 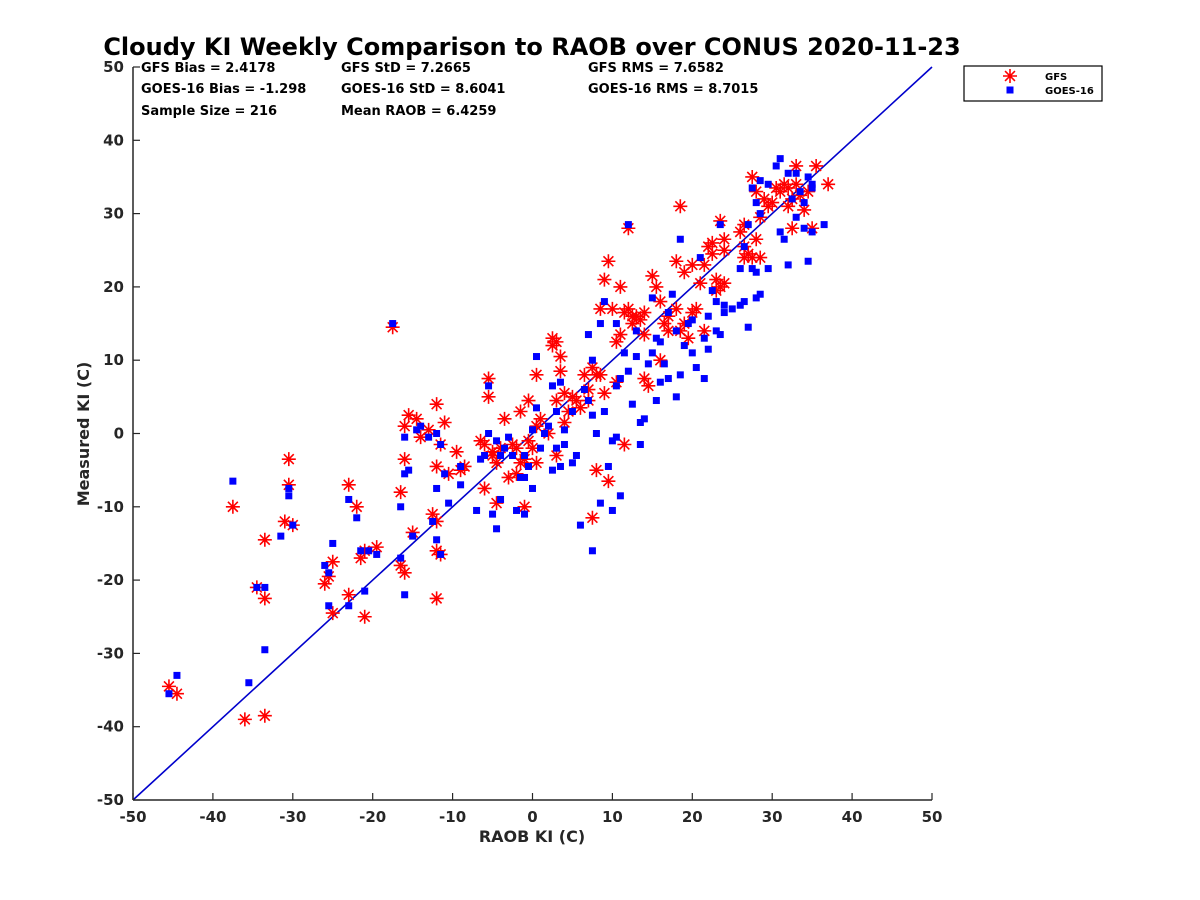 What do you see at coordinates (656, 68) in the screenshot?
I see `stat-text: GFS RMS = 7.6582` at bounding box center [656, 68].